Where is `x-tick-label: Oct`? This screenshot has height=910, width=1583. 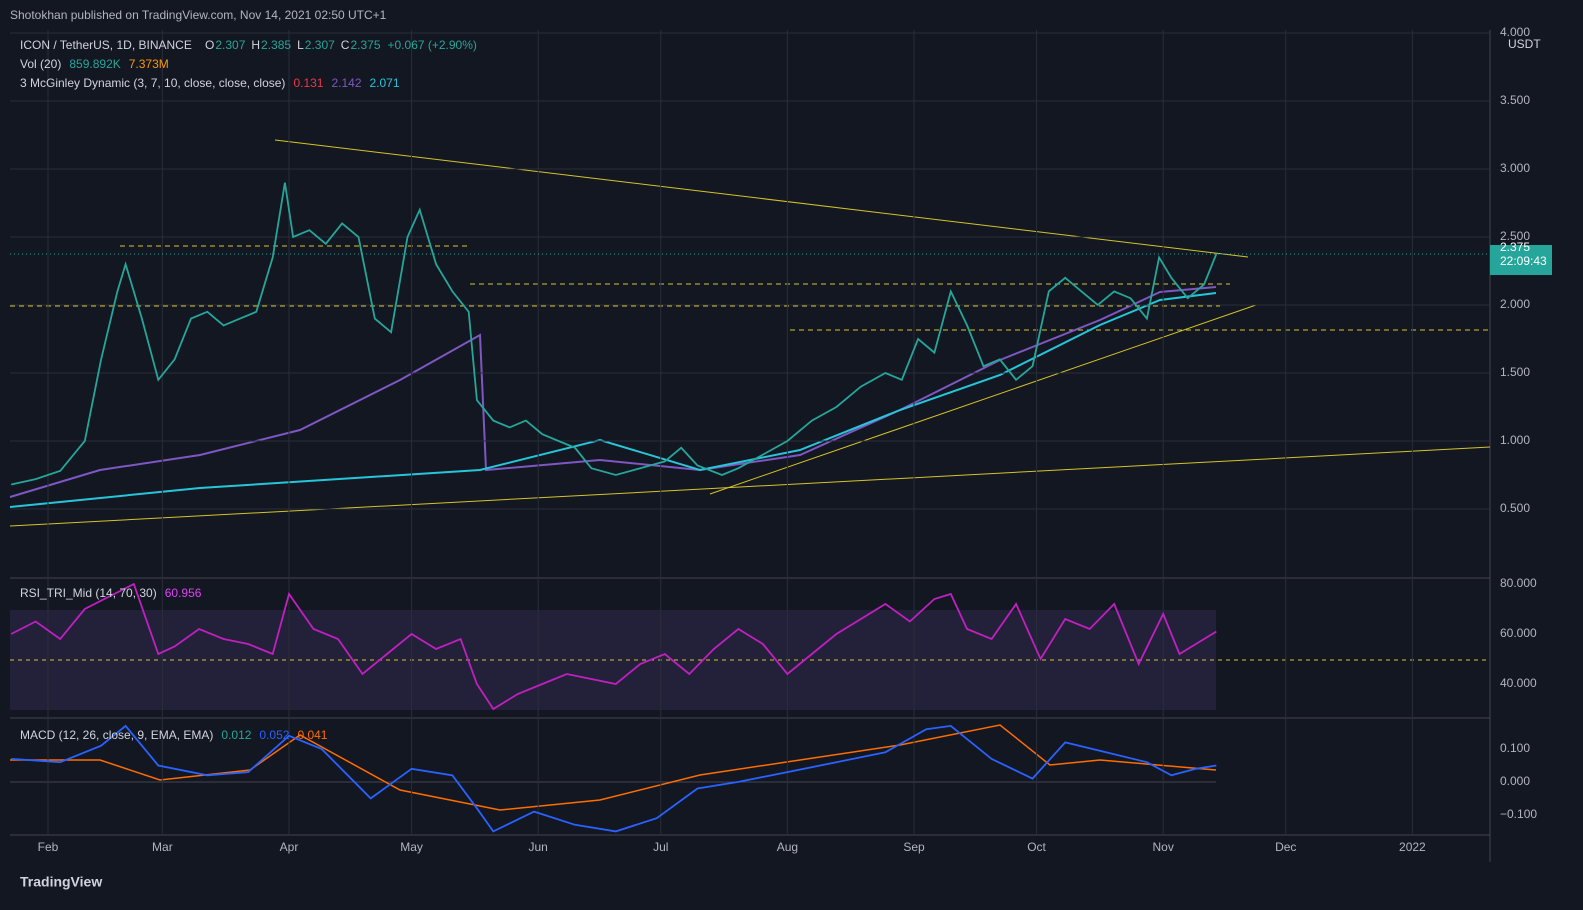
x-tick-label: Oct is located at coordinates (1036, 847).